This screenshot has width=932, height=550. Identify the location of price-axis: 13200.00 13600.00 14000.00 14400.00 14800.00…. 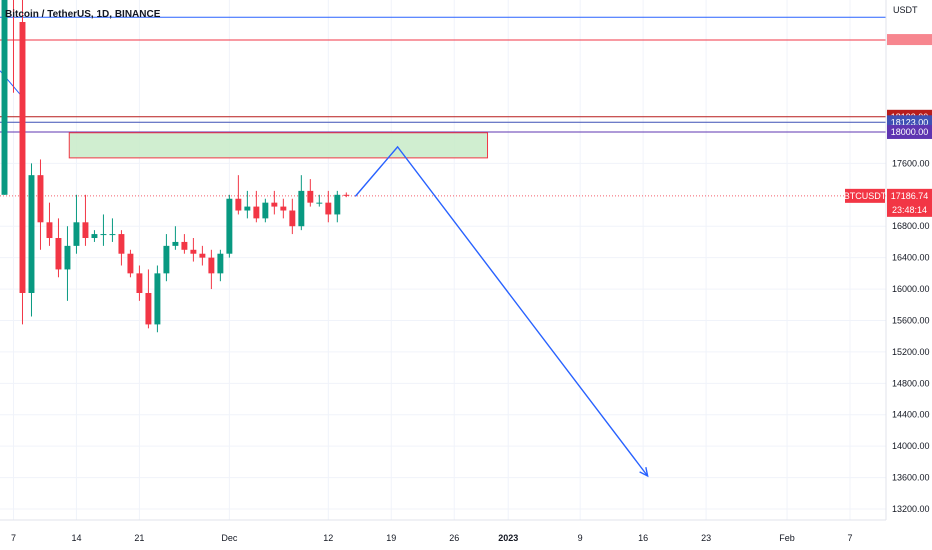
(911, 336).